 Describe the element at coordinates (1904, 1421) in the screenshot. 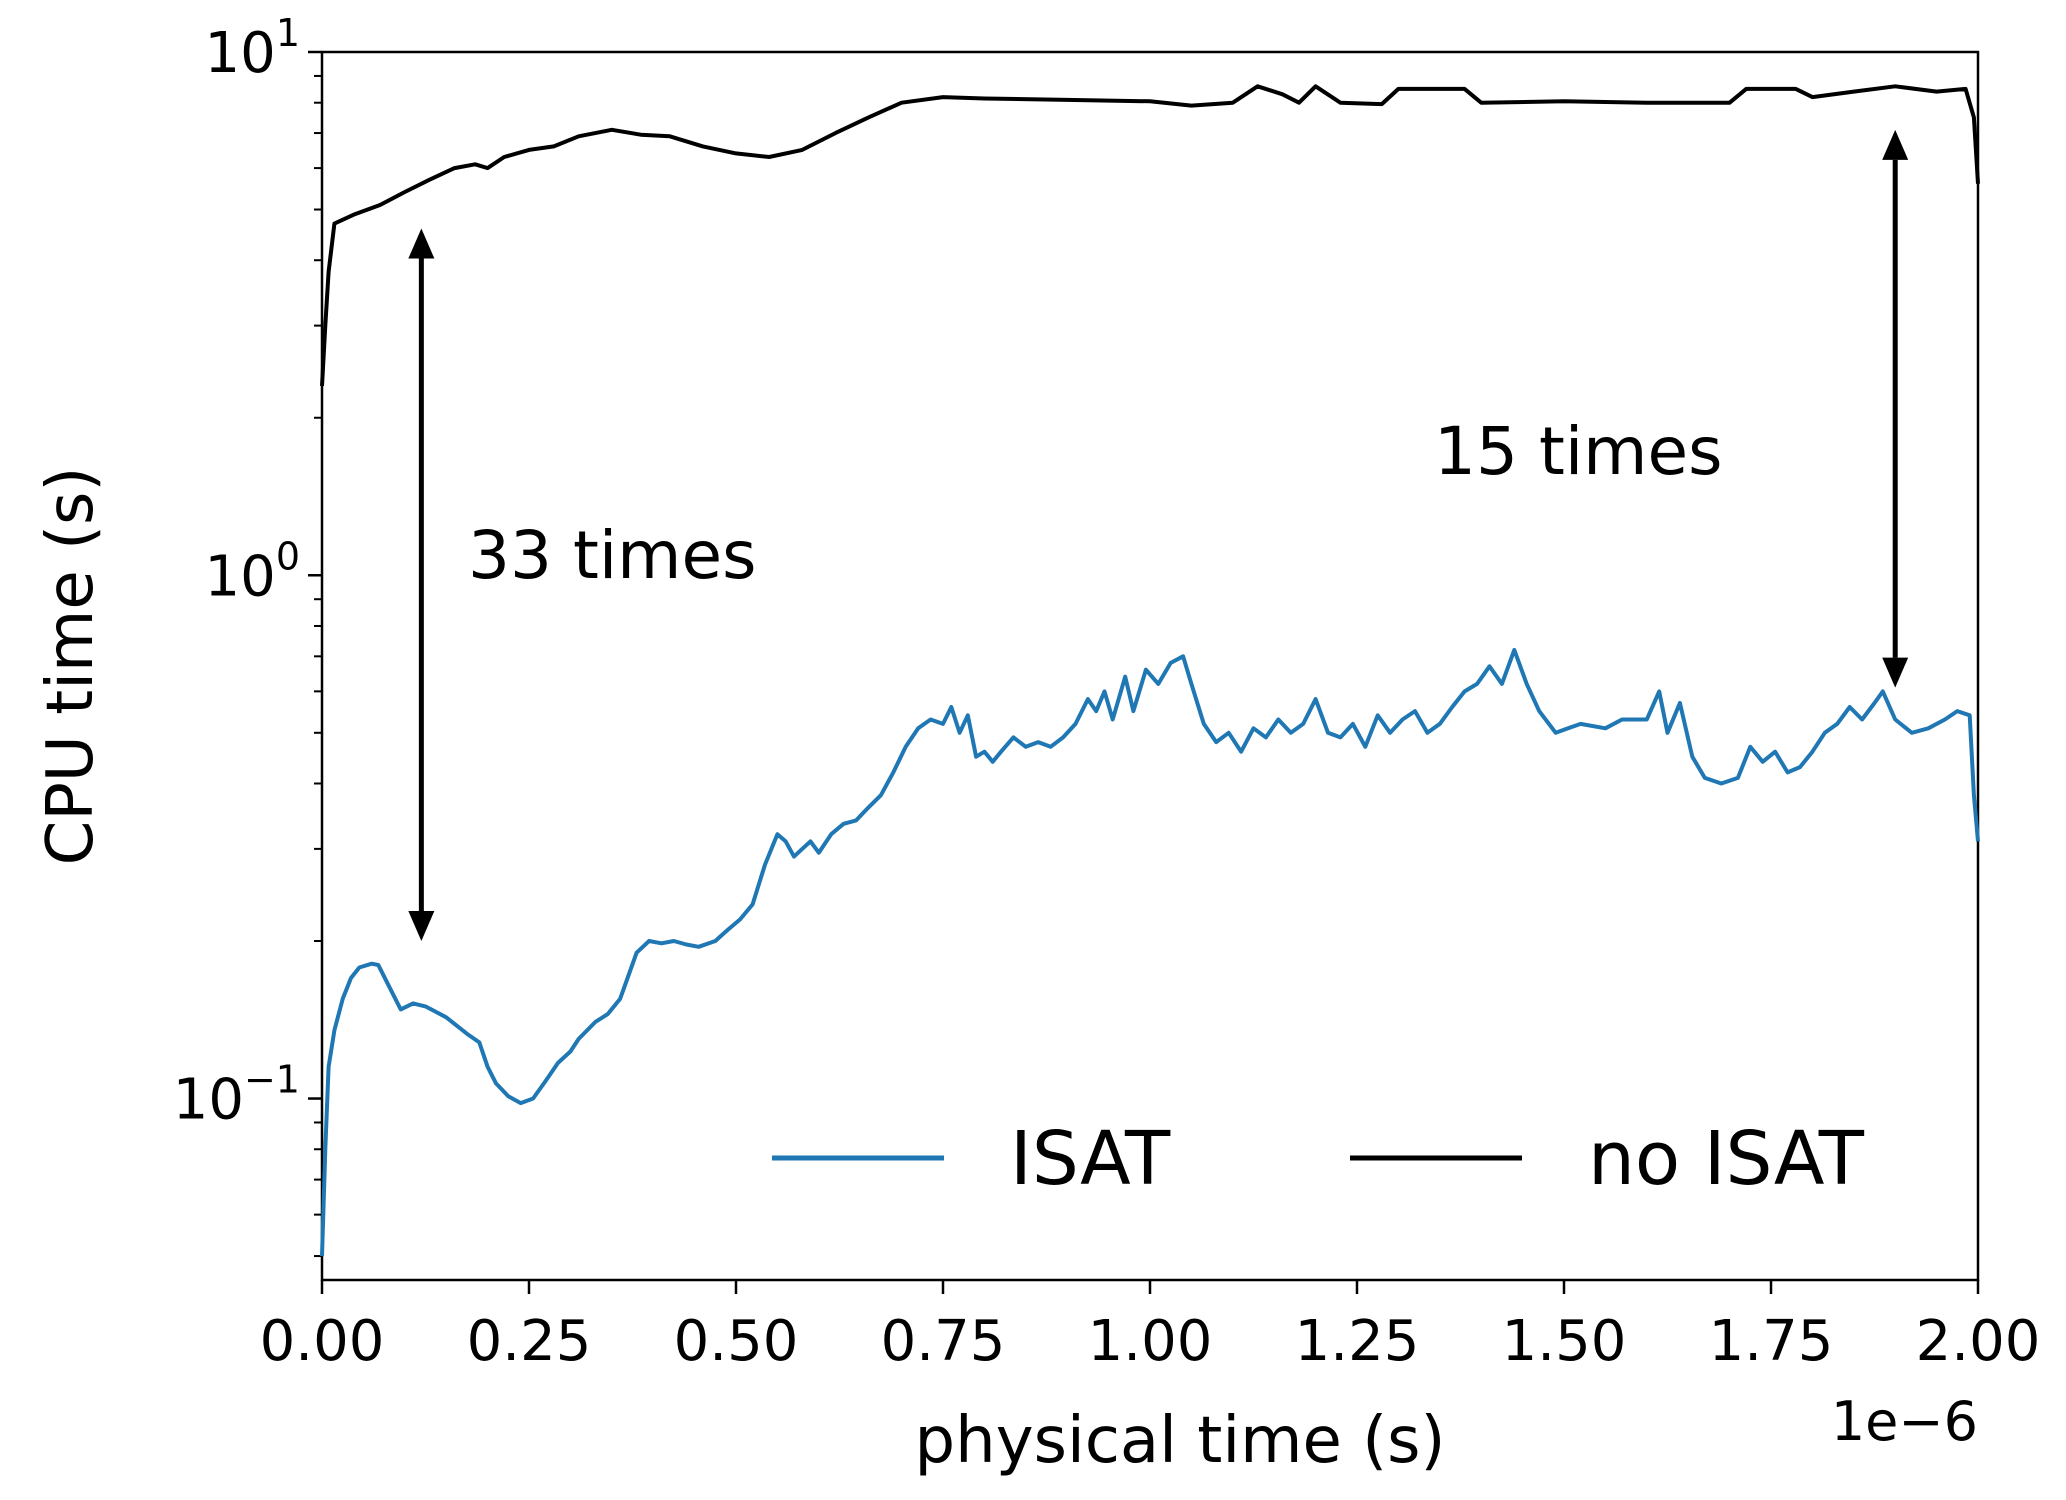

I see `x-axis-offset-text: 1e−6` at that location.